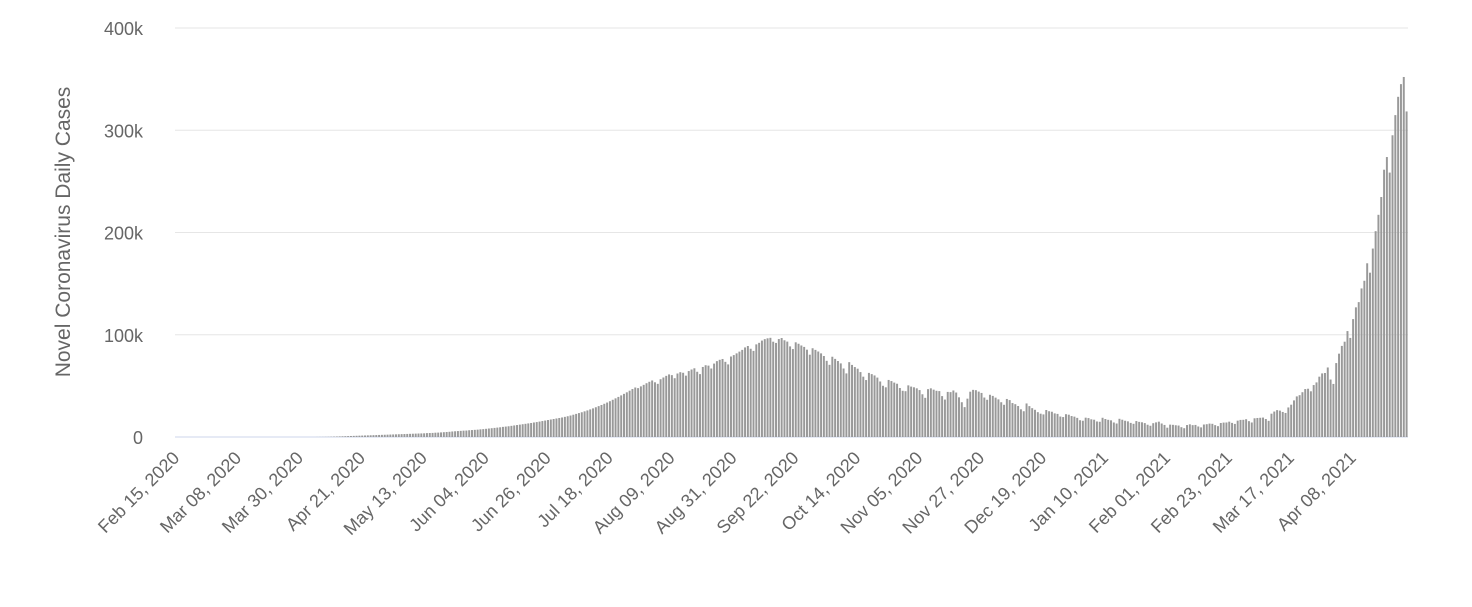 The width and height of the screenshot is (1472, 607). What do you see at coordinates (138, 438) in the screenshot?
I see `y-tick-label: 0` at bounding box center [138, 438].